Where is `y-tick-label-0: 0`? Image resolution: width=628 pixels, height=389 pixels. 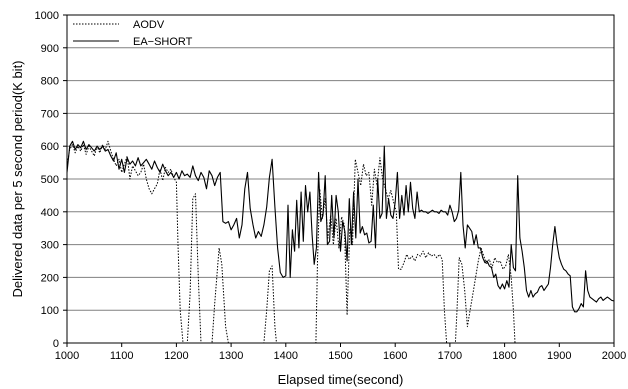
y-tick-label-0: 0 is located at coordinates (56, 344).